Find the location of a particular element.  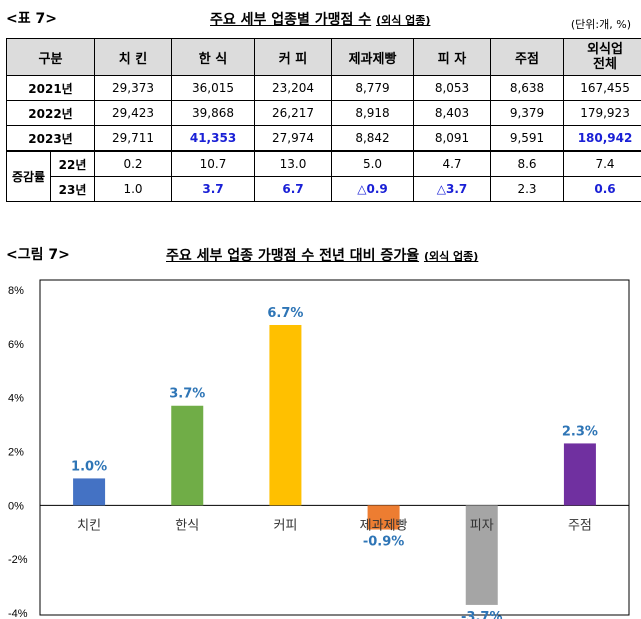

table-cell: 8.6 is located at coordinates (527, 163).